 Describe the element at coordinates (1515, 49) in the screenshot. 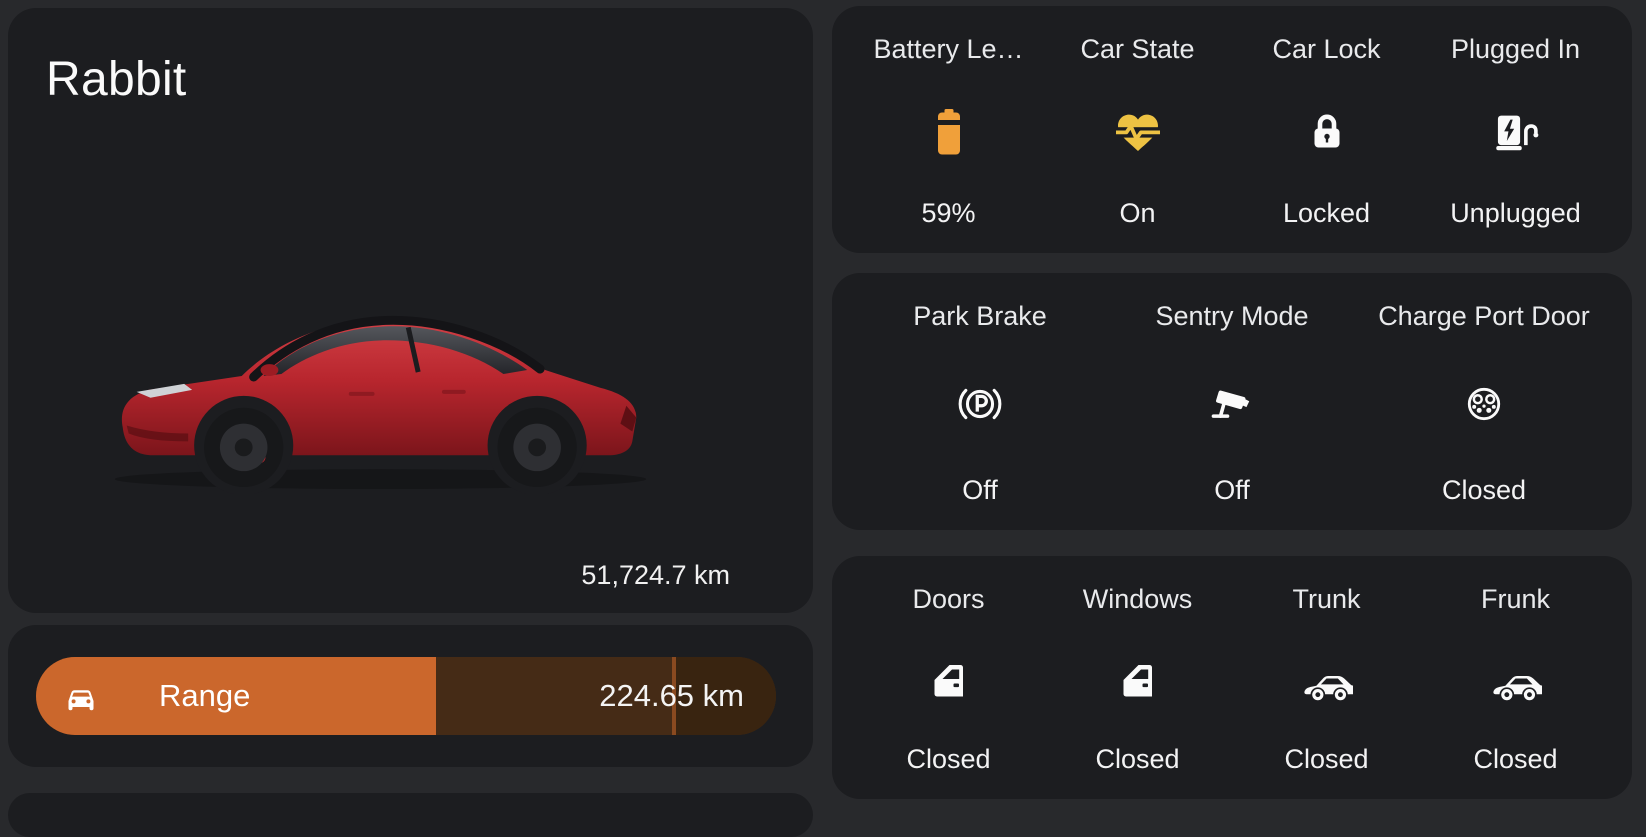

I see `status-label: Plugged In` at that location.